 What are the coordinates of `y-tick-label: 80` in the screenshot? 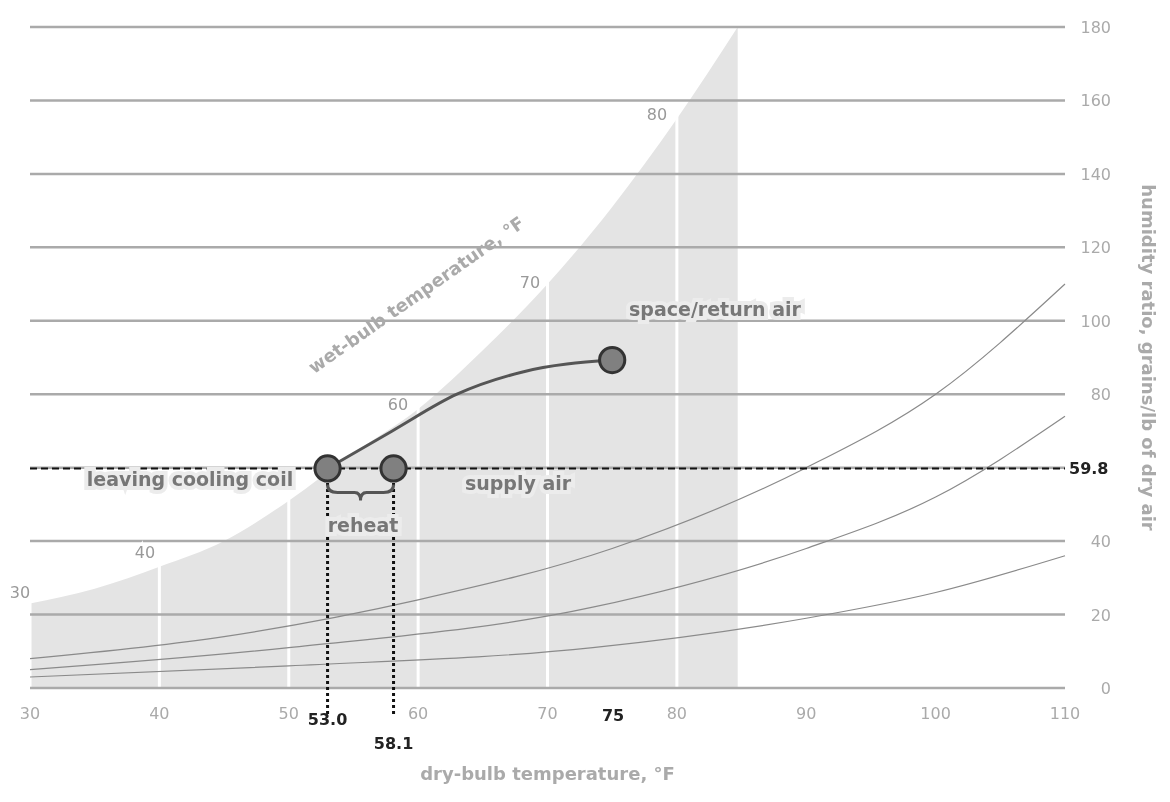 It's located at (1100, 395).